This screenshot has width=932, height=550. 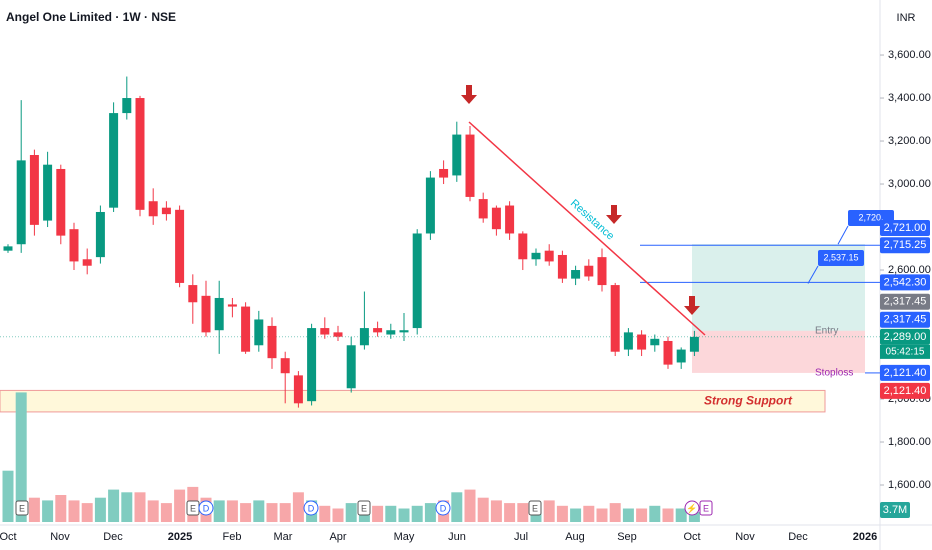 I want to click on x-tick-label: 2026, so click(x=865, y=537).